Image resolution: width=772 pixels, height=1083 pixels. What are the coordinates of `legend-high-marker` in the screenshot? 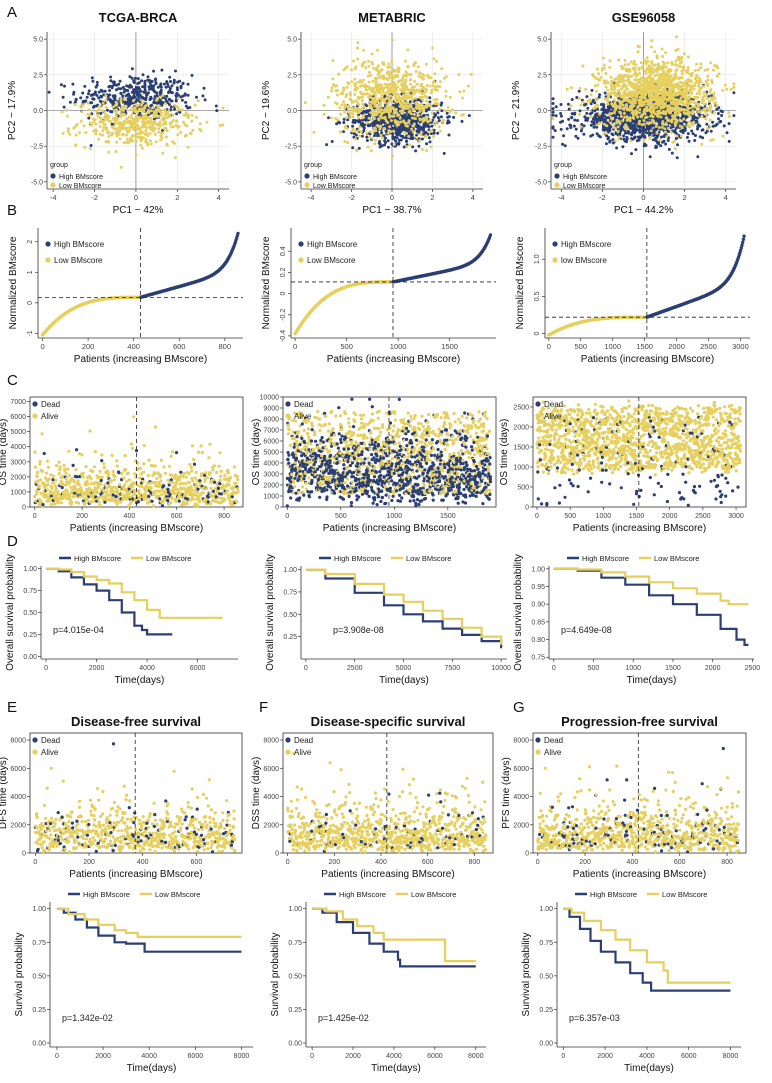 It's located at (53, 176).